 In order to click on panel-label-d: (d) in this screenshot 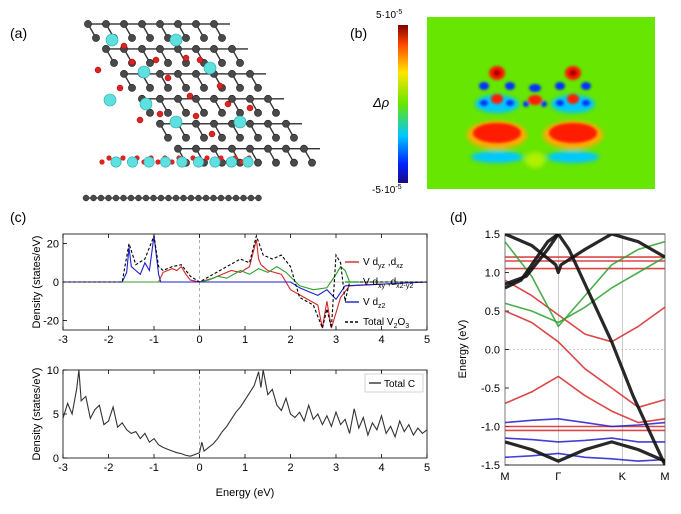, I will do `click(458, 217)`.